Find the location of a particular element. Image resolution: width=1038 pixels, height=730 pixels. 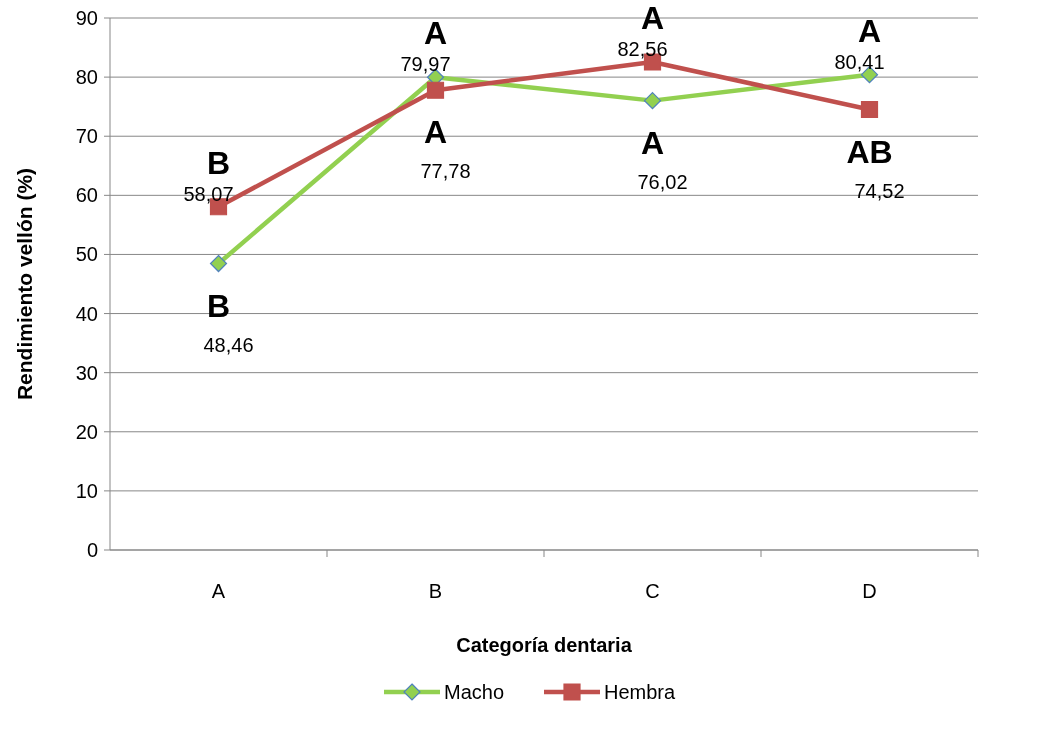

y-tick-label: 20 is located at coordinates (86, 431).